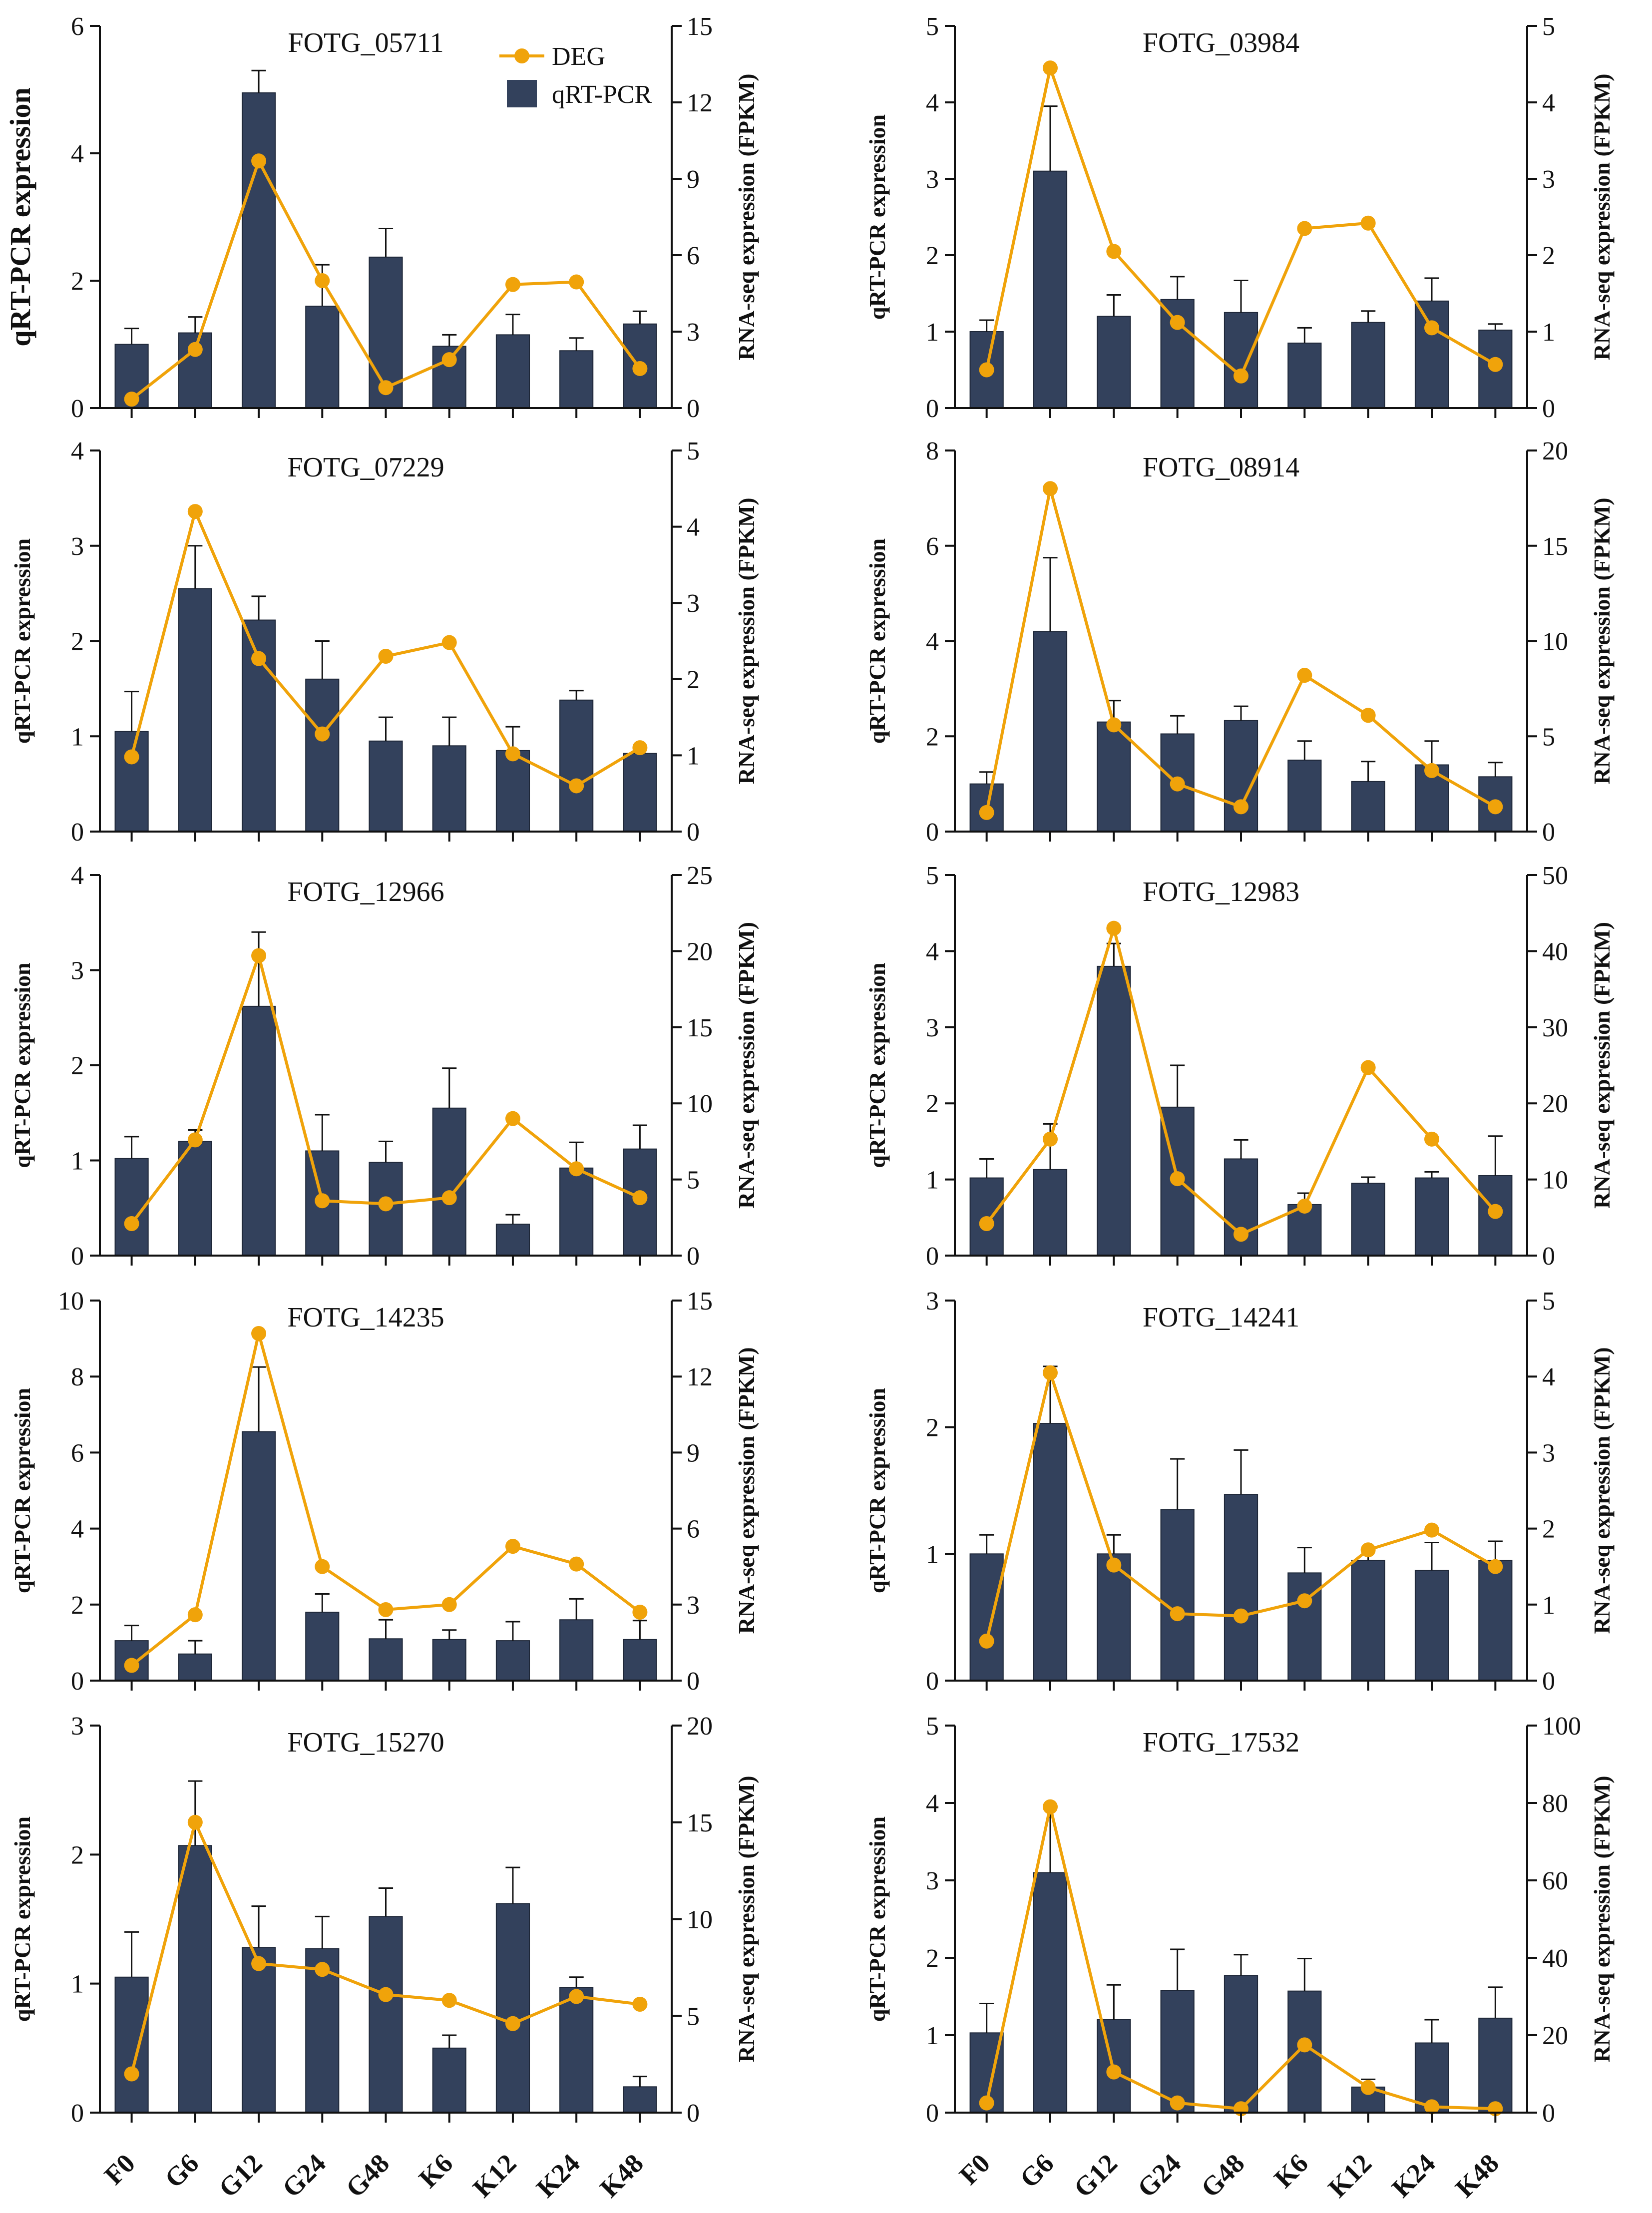 This screenshot has width=1652, height=2213. Describe the element at coordinates (1548, 256) in the screenshot. I see `y-tick-label-right: 2` at that location.